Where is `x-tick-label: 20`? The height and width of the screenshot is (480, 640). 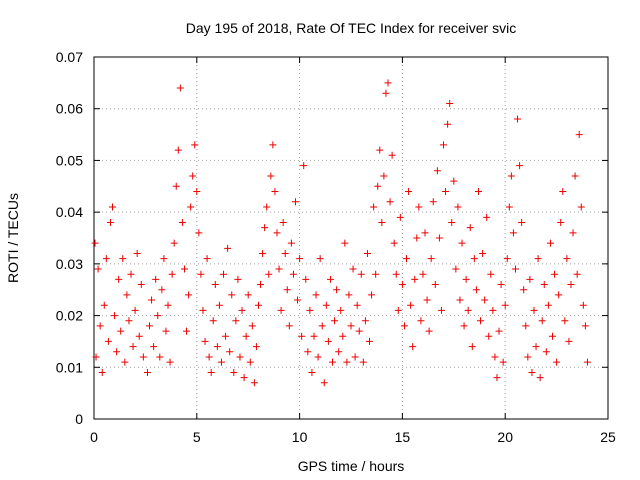 x-tick-label: 20 is located at coordinates (505, 437).